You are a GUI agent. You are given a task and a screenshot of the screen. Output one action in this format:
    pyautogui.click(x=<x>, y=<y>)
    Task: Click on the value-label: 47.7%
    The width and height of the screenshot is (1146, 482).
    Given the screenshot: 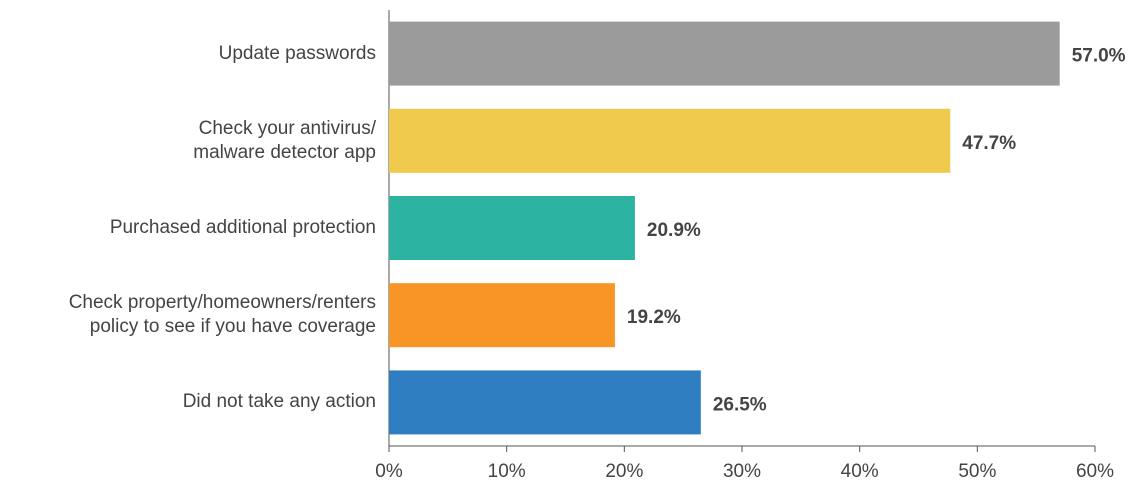 What is the action you would take?
    pyautogui.click(x=989, y=143)
    